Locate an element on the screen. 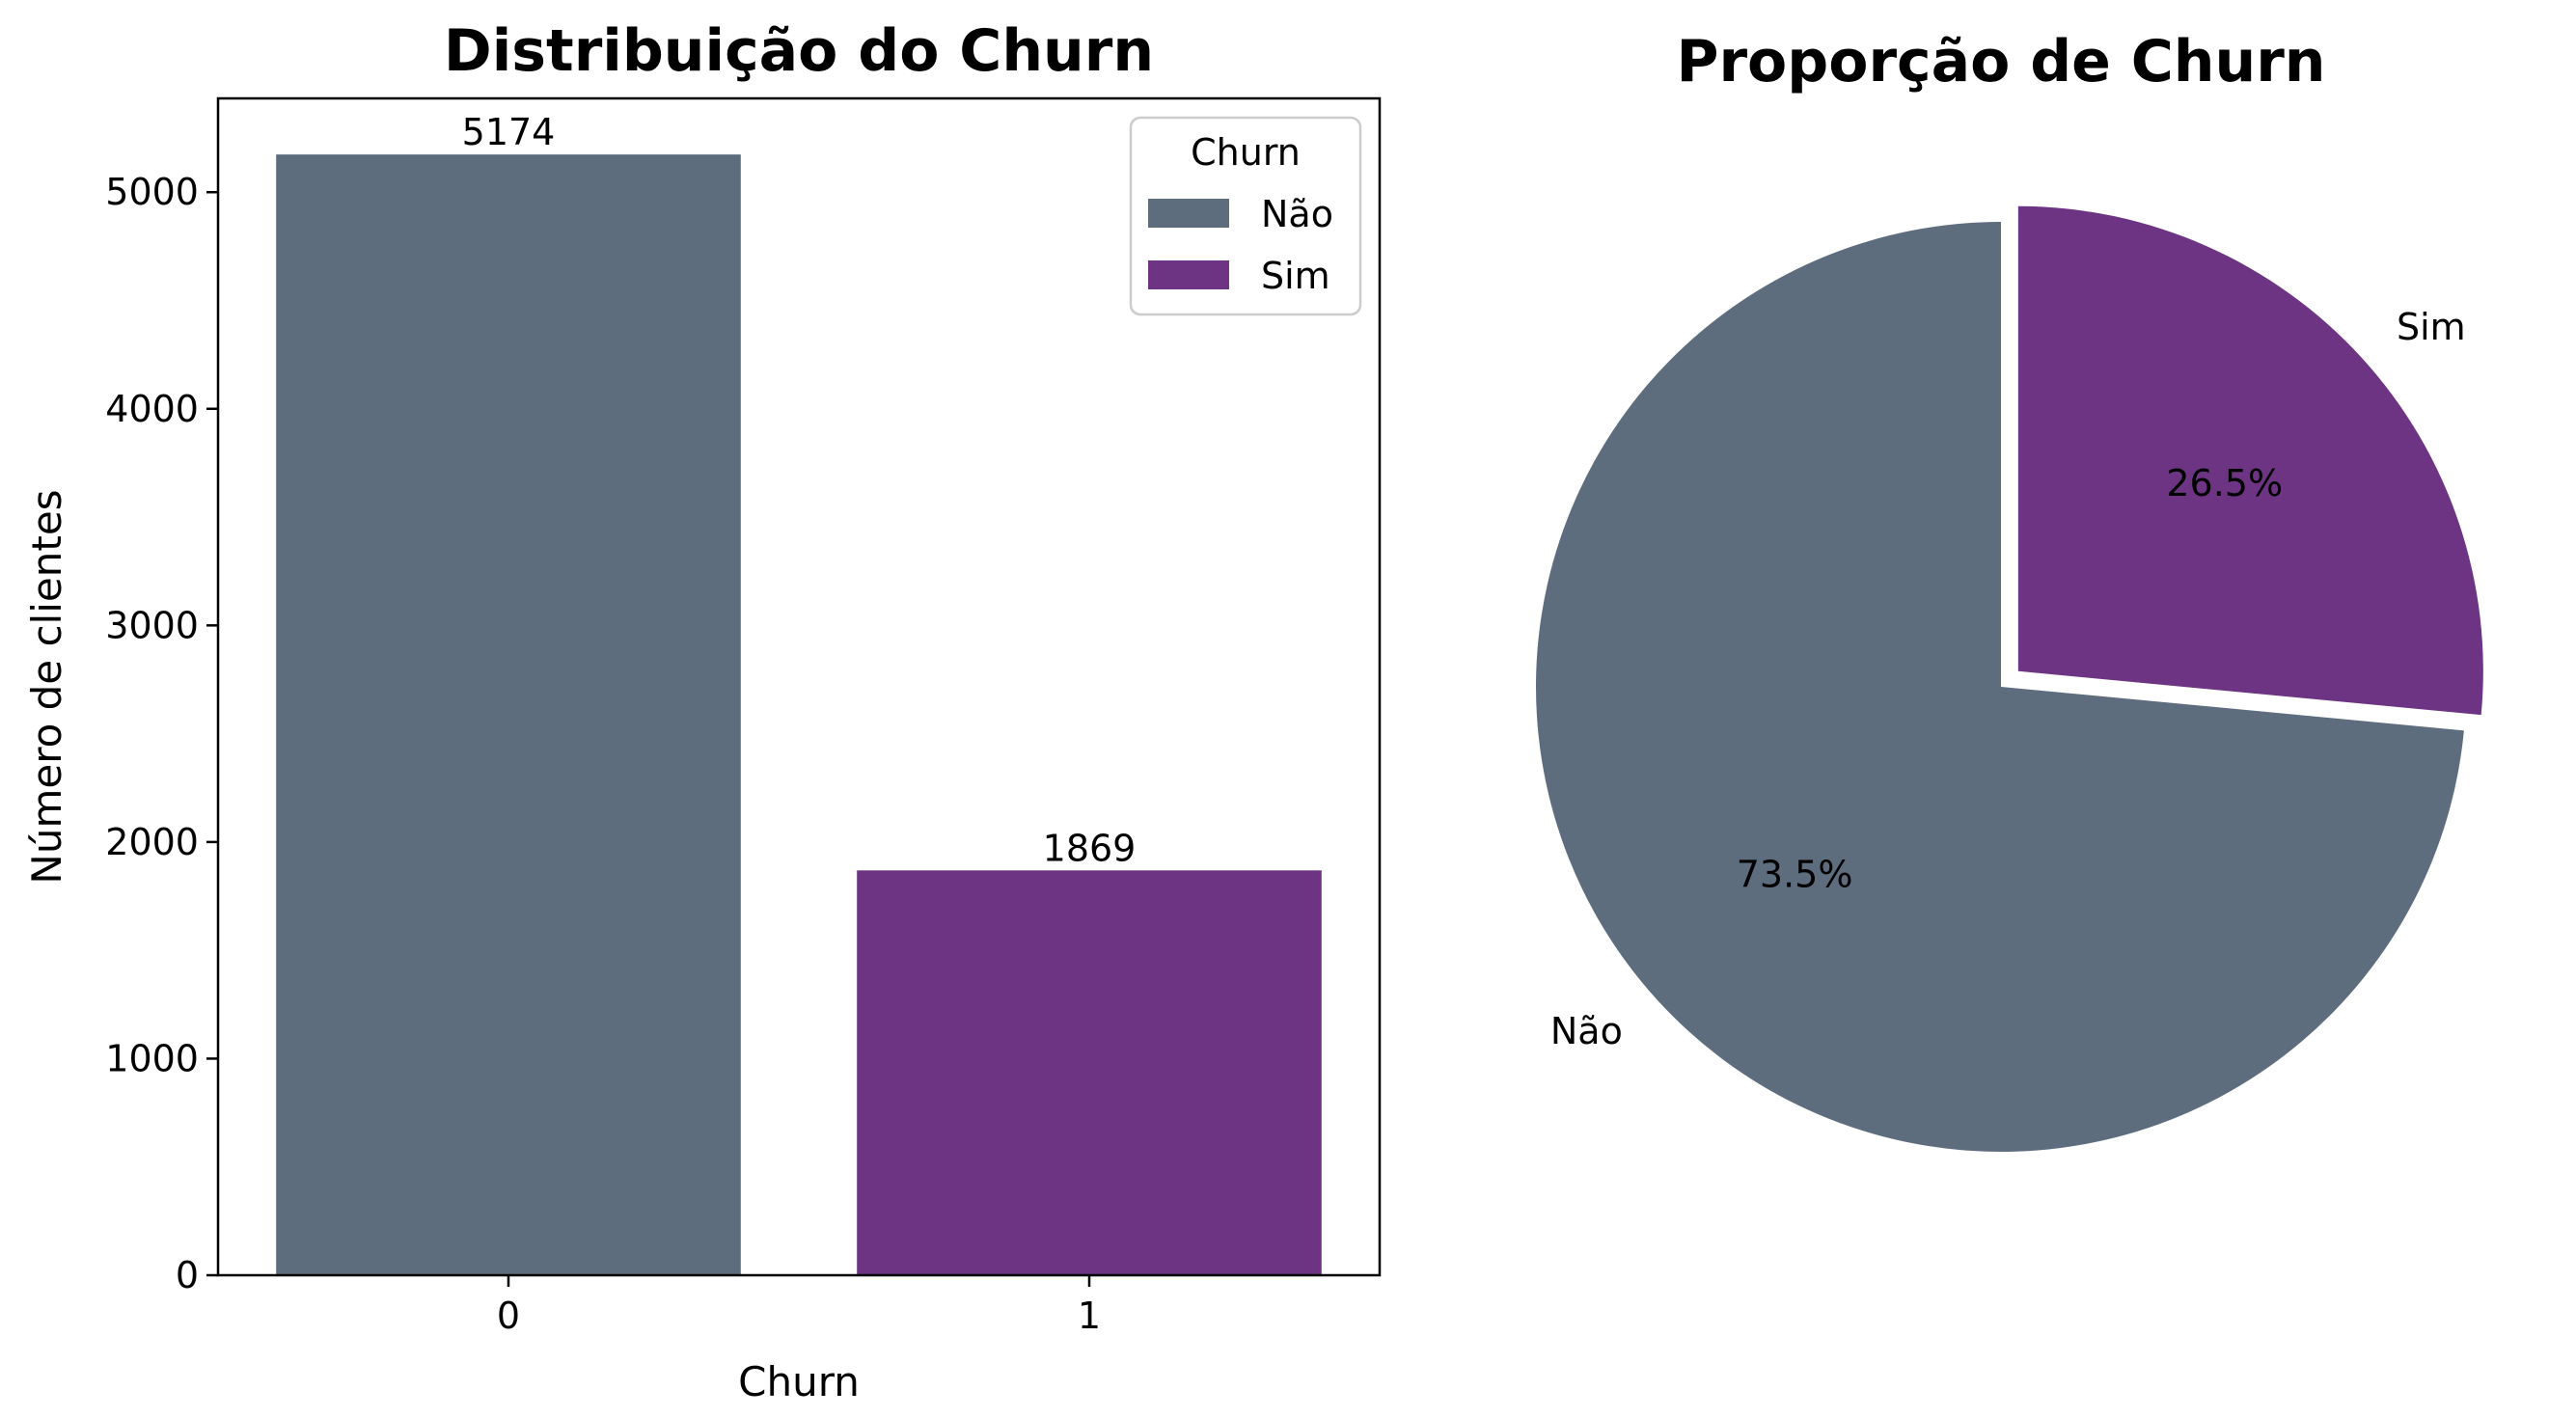  y-tick-label: 1000 is located at coordinates (152, 1058).